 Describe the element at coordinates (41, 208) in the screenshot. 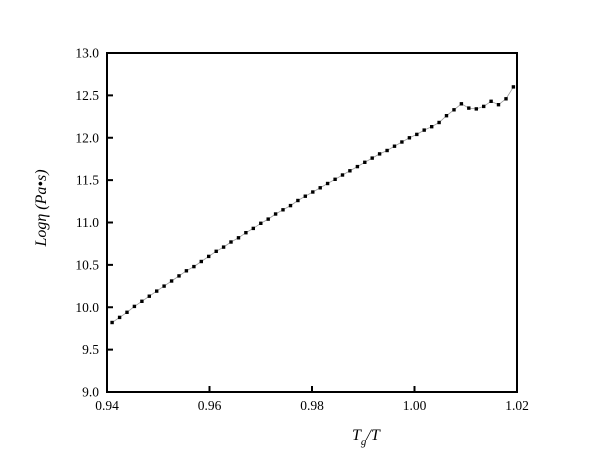

I see `y-axis-title: Logη (Pa•s)` at that location.